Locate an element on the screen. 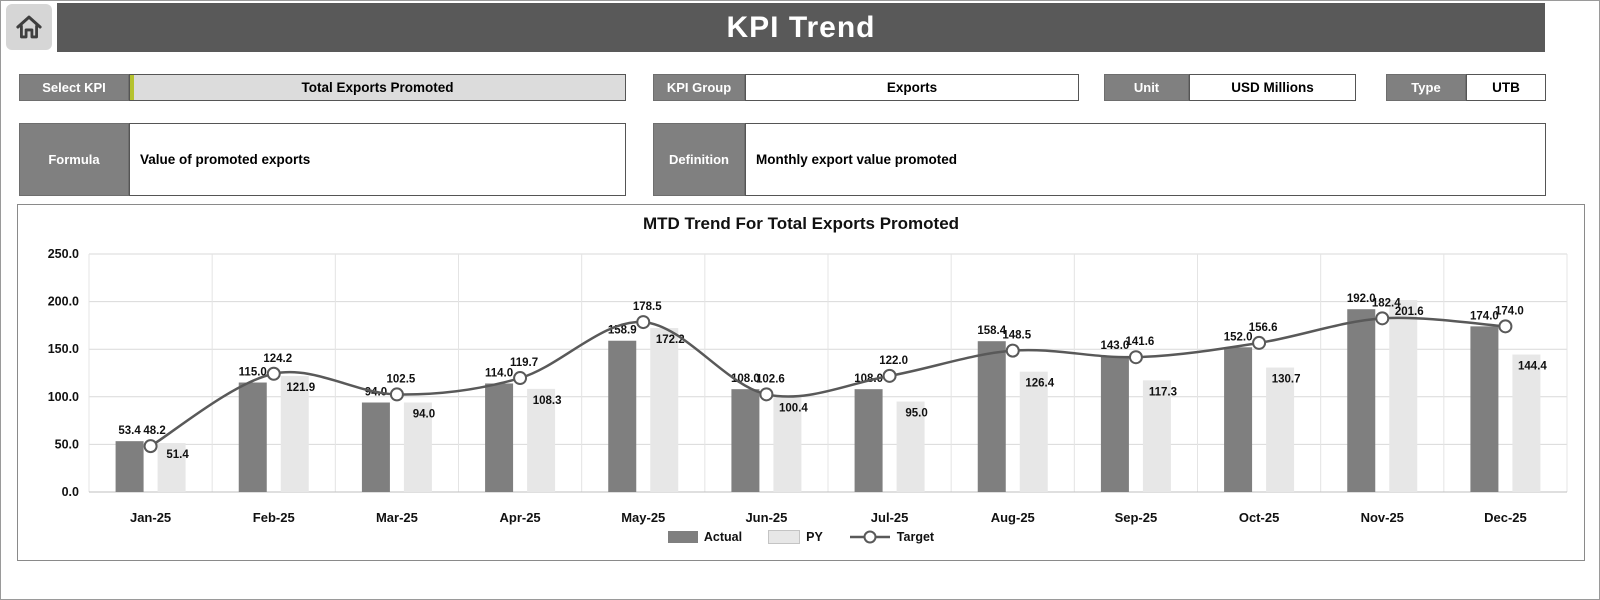  select-kpi-value: Total Exports Promoted is located at coordinates (377, 87).